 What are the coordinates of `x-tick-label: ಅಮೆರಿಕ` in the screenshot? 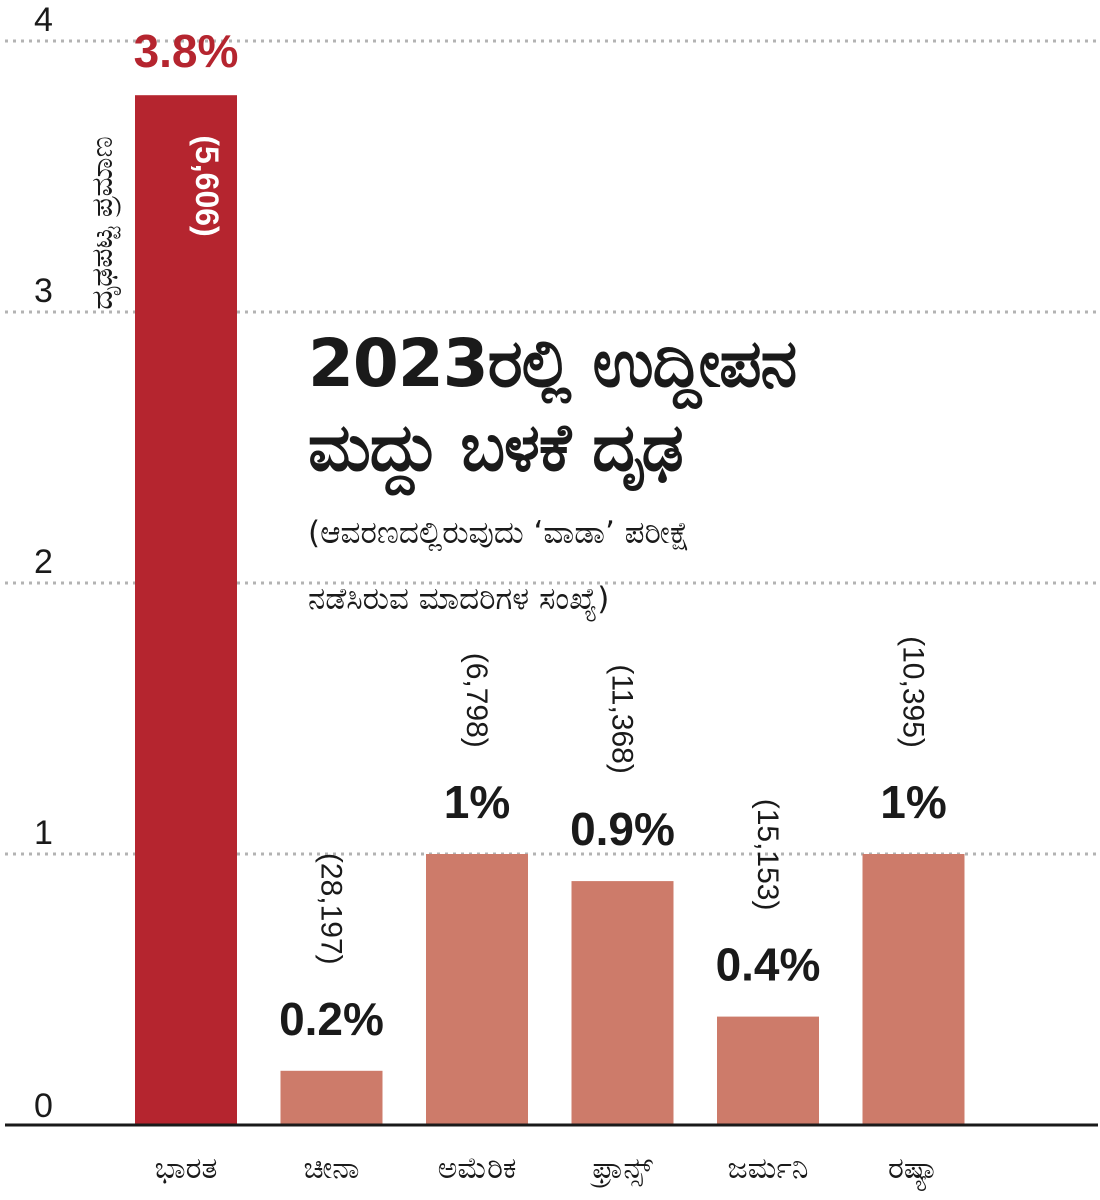 It's located at (477, 1168).